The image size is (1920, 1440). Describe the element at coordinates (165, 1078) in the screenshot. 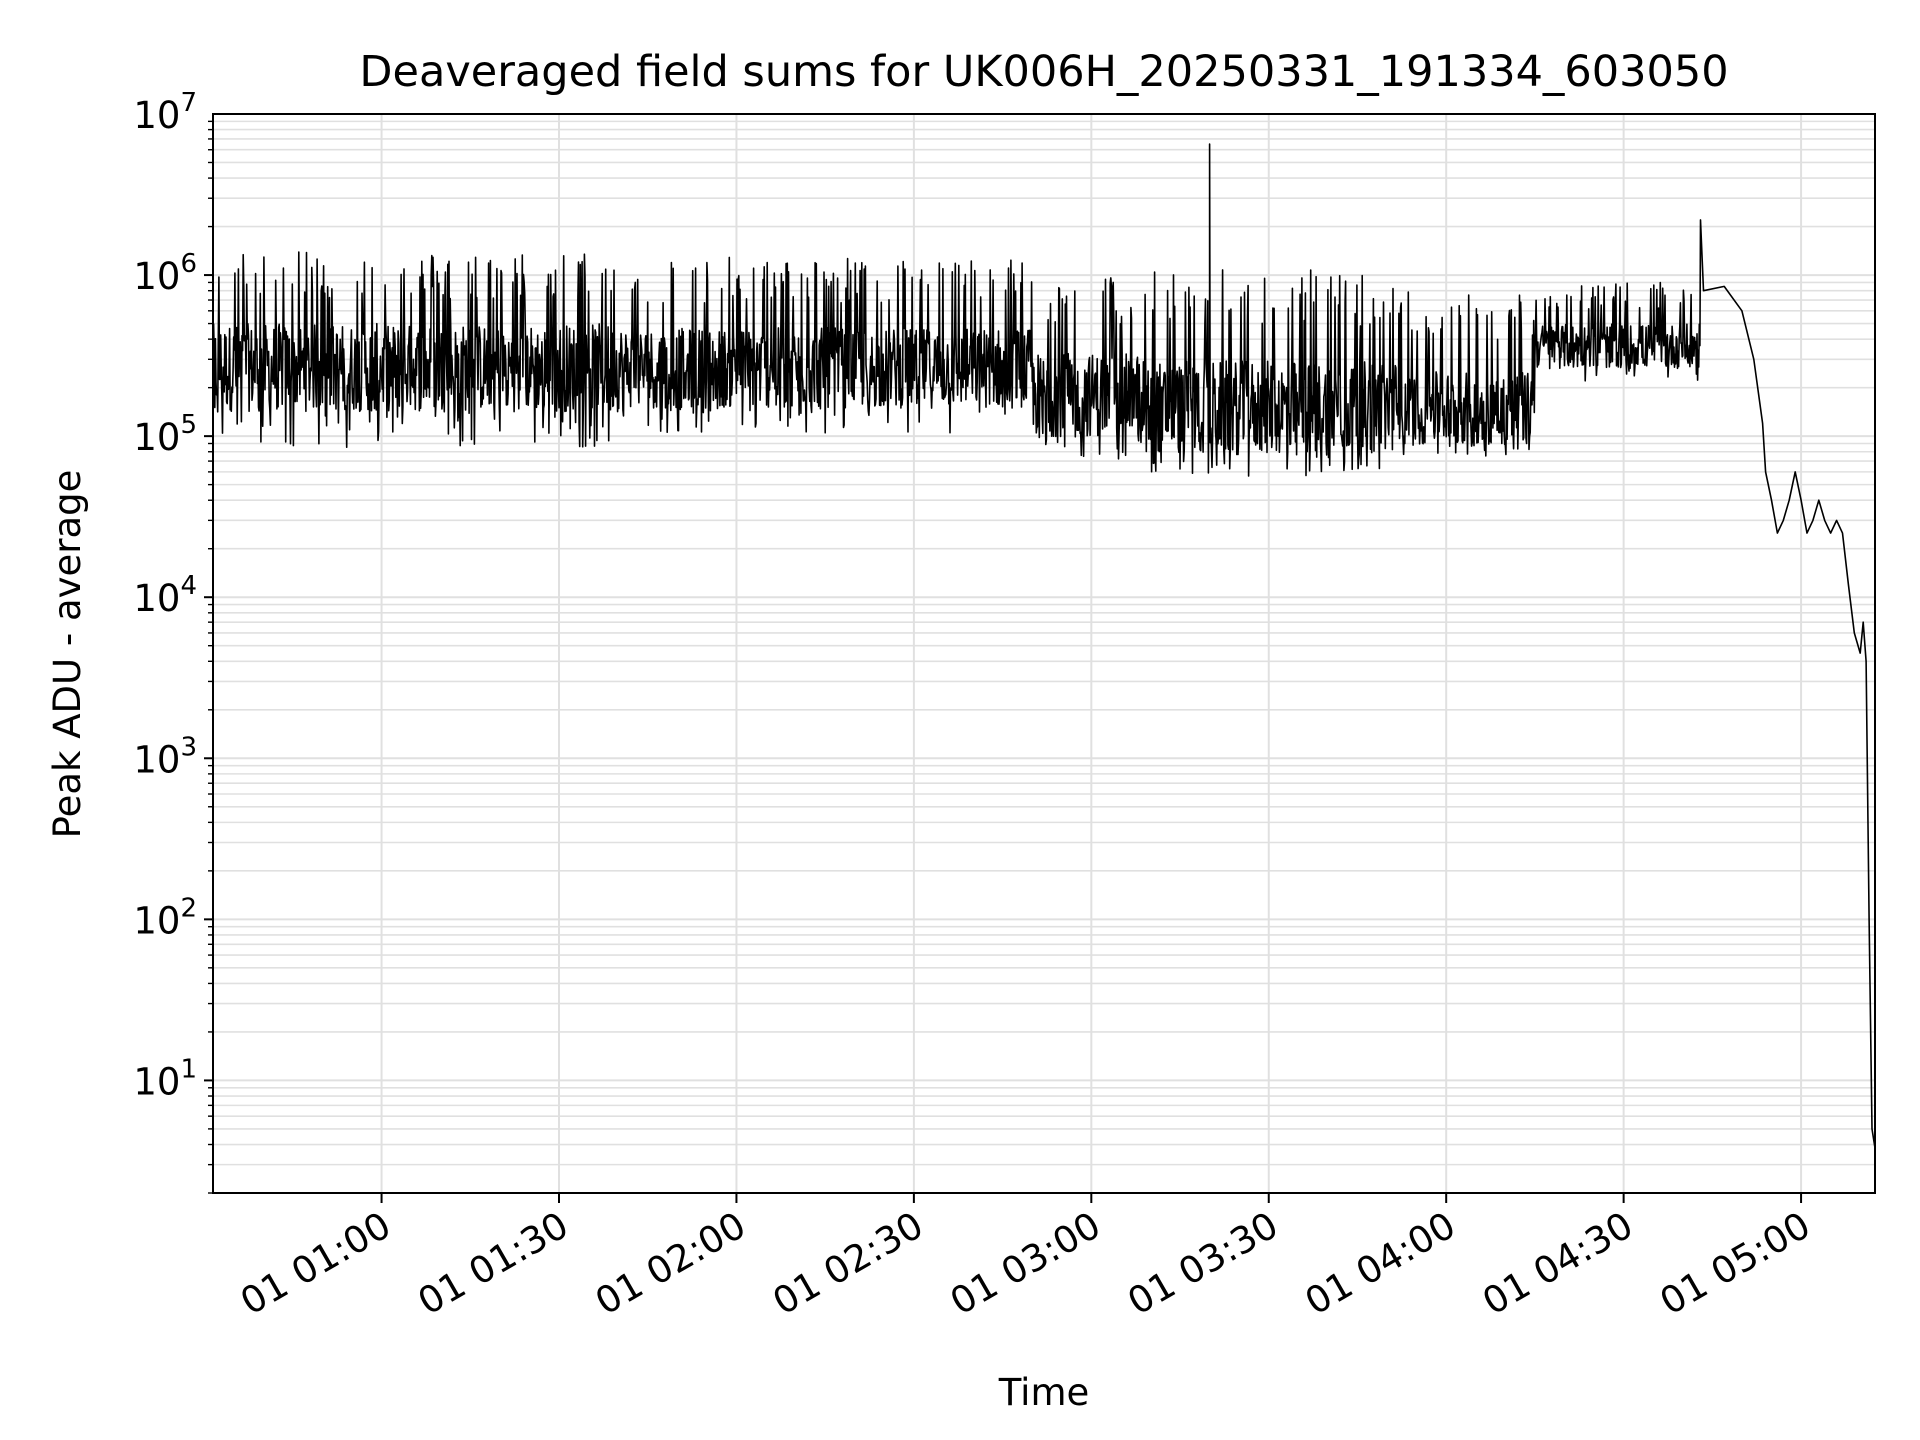

I see `y-tick-label: 10¹` at that location.